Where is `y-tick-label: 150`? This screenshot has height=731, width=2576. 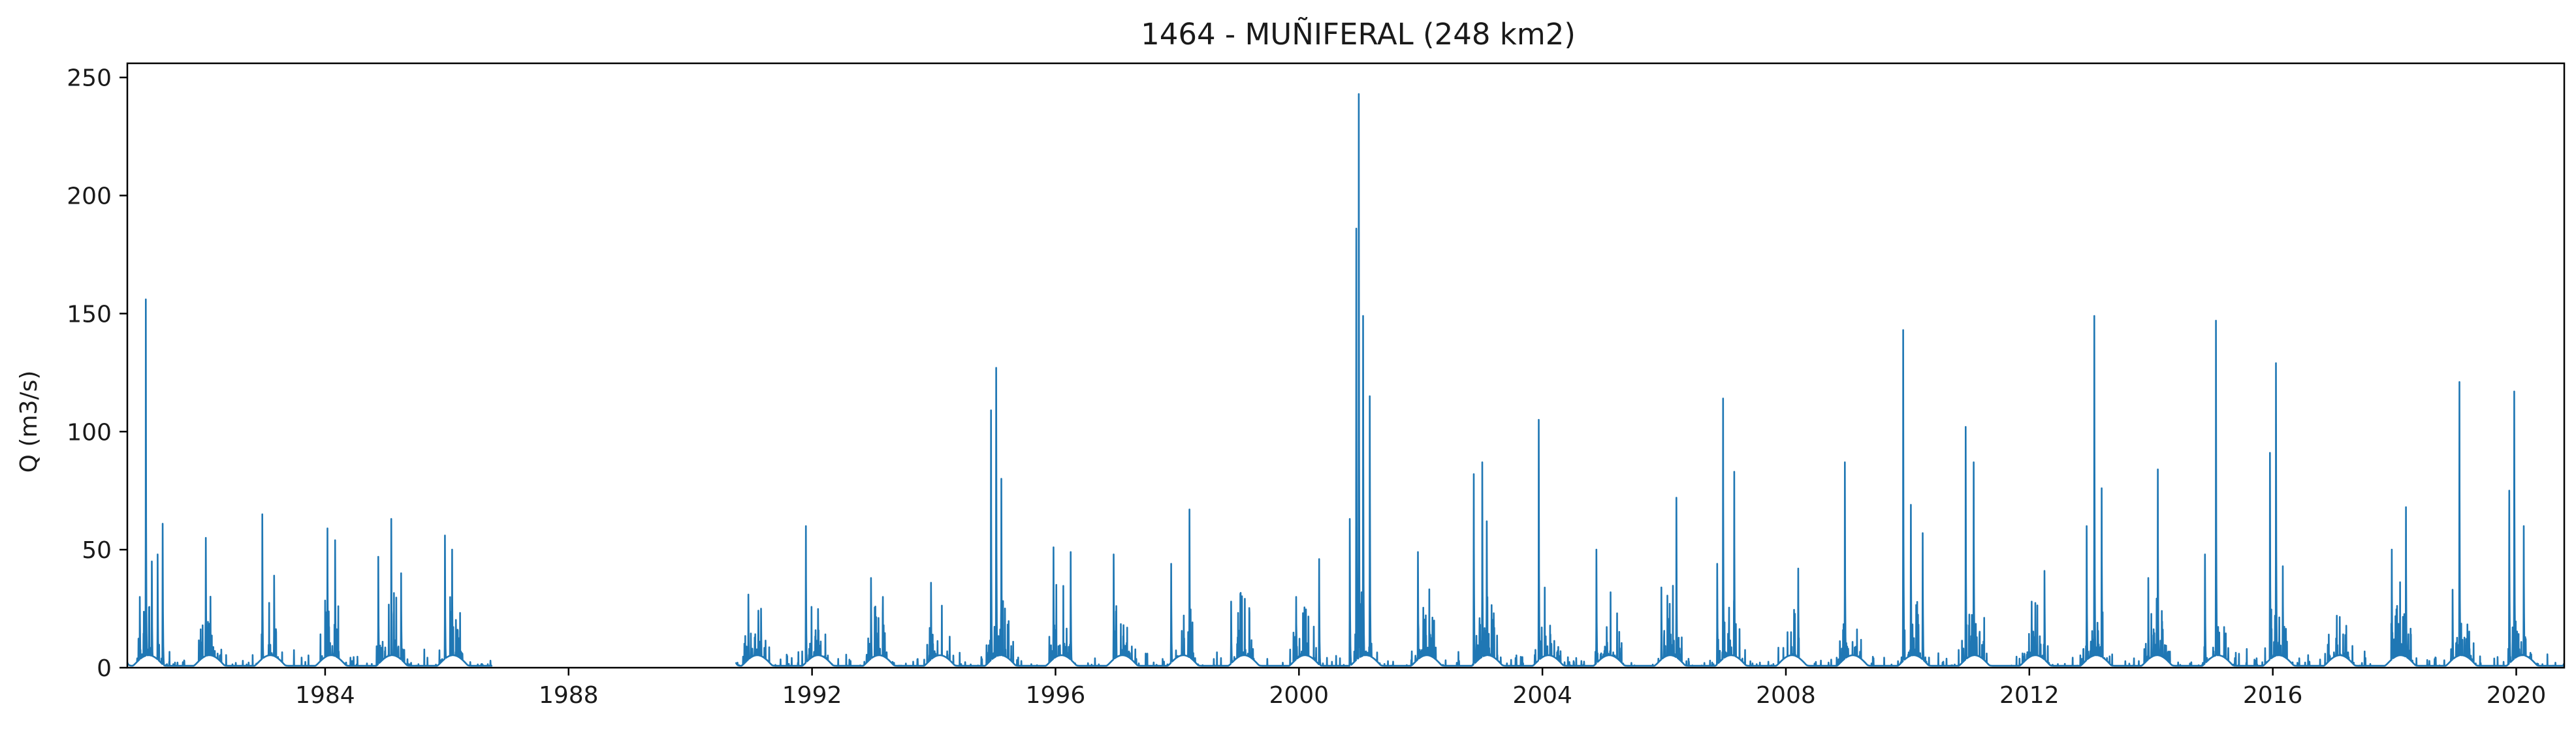
y-tick-label: 150 is located at coordinates (89, 314).